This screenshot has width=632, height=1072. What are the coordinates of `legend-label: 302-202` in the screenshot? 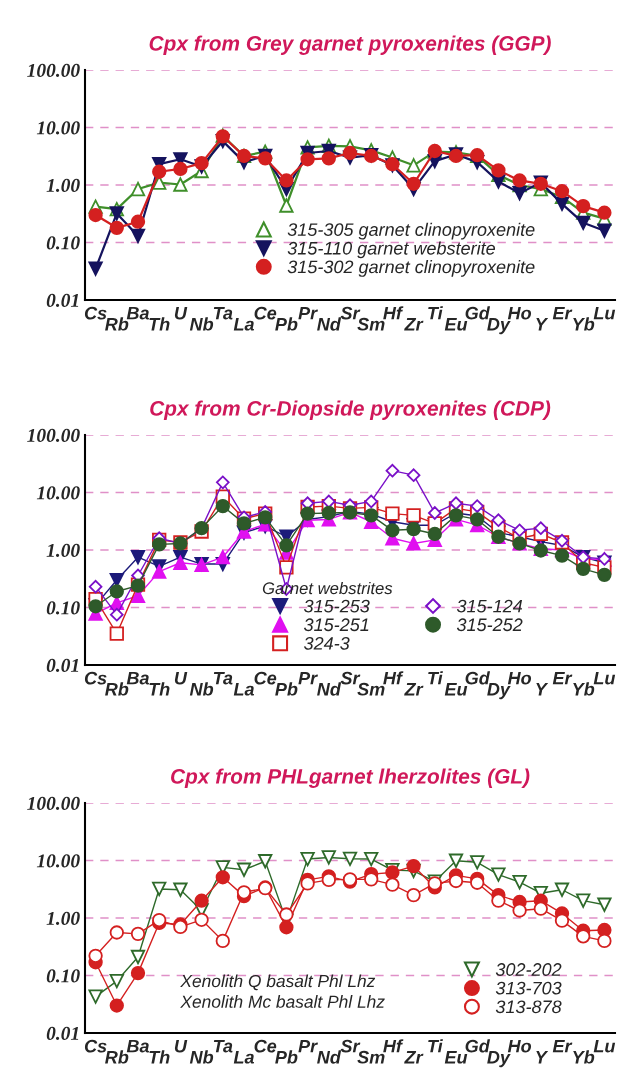 It's located at (528, 969).